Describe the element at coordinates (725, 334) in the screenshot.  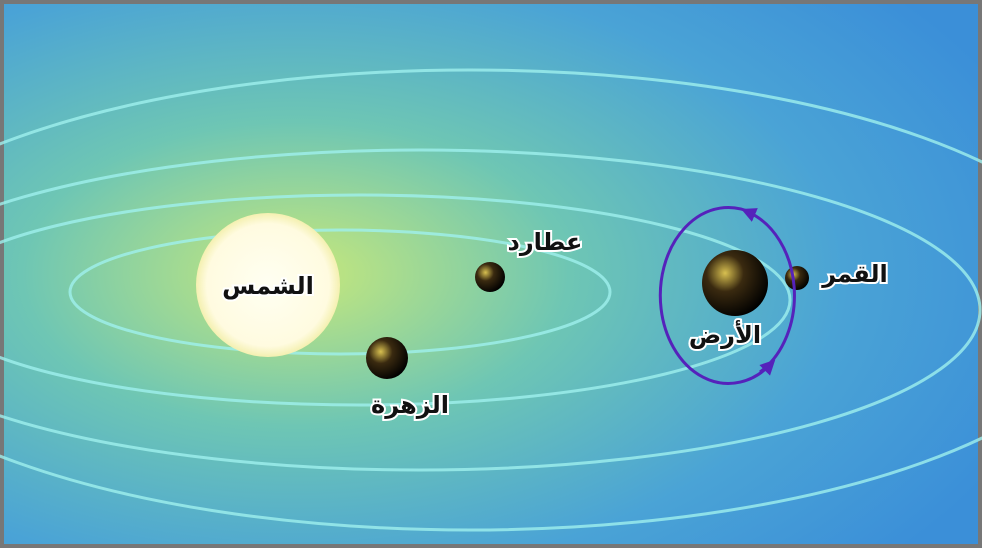
I see `label: الأرض` at that location.